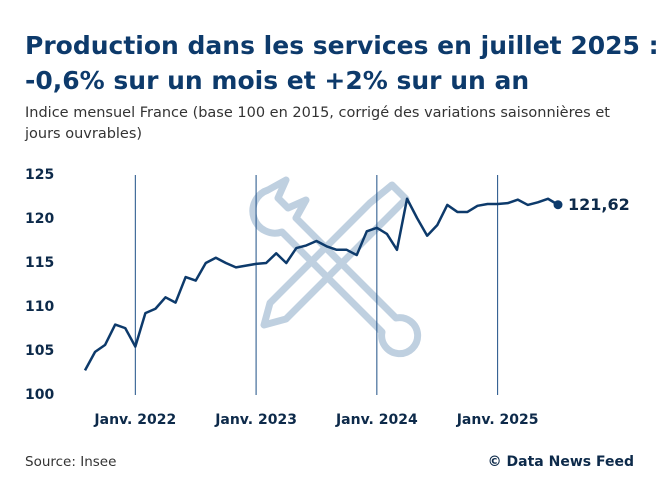 This screenshot has height=496, width=660. I want to click on chart-title: -0,6% sur un mois et +2% sur un an, so click(277, 80).